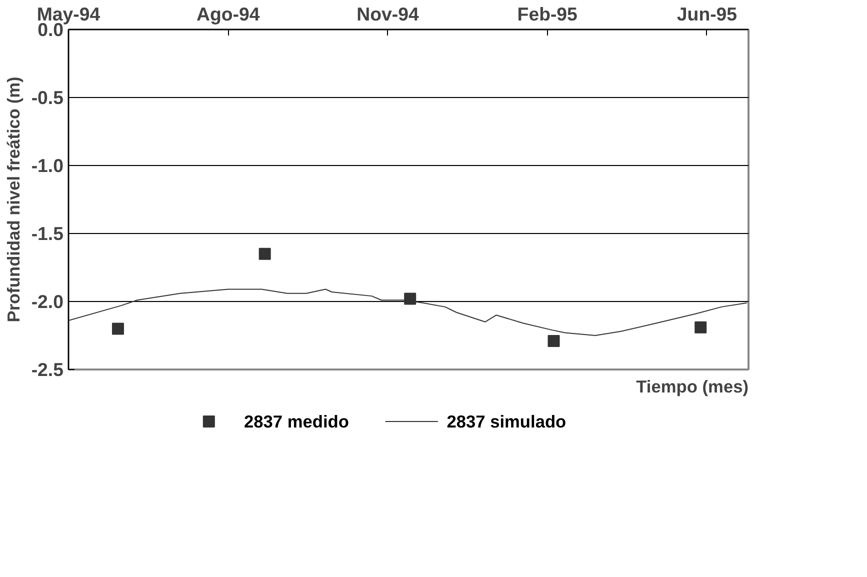 This screenshot has width=867, height=577. What do you see at coordinates (47, 97) in the screenshot?
I see `y-tick-label: -0.5` at bounding box center [47, 97].